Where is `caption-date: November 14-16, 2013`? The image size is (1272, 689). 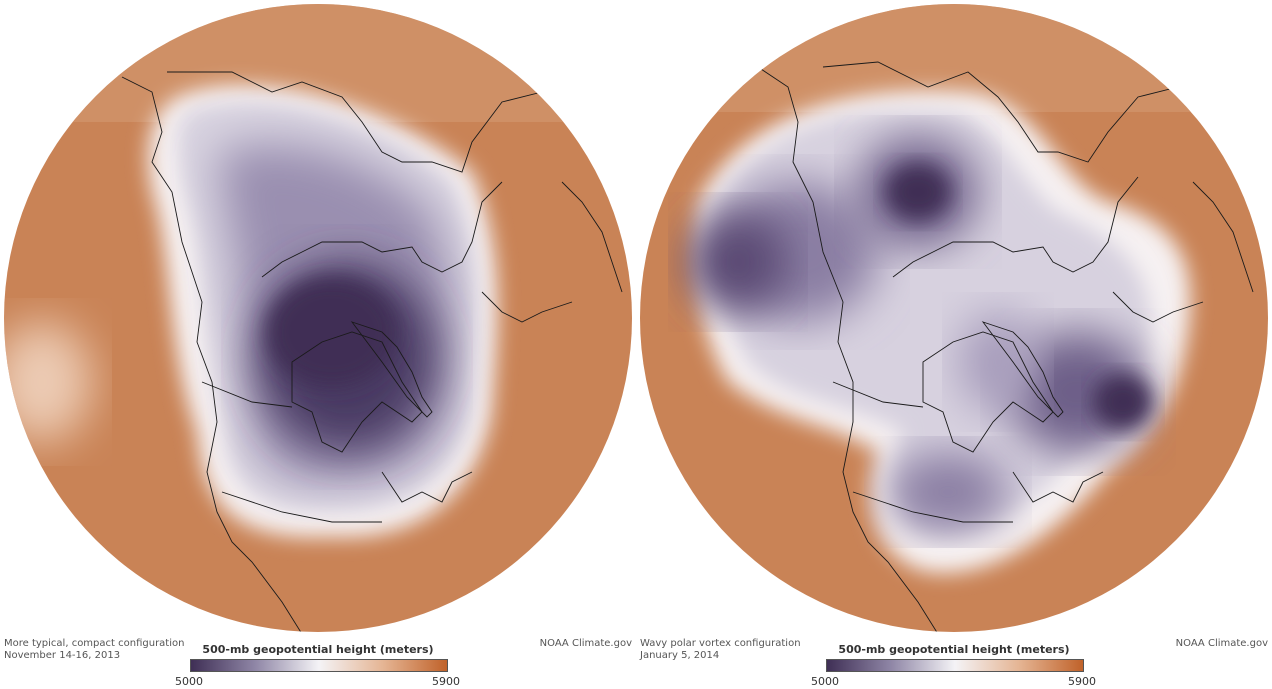 caption-date: November 14-16, 2013 is located at coordinates (62, 655).